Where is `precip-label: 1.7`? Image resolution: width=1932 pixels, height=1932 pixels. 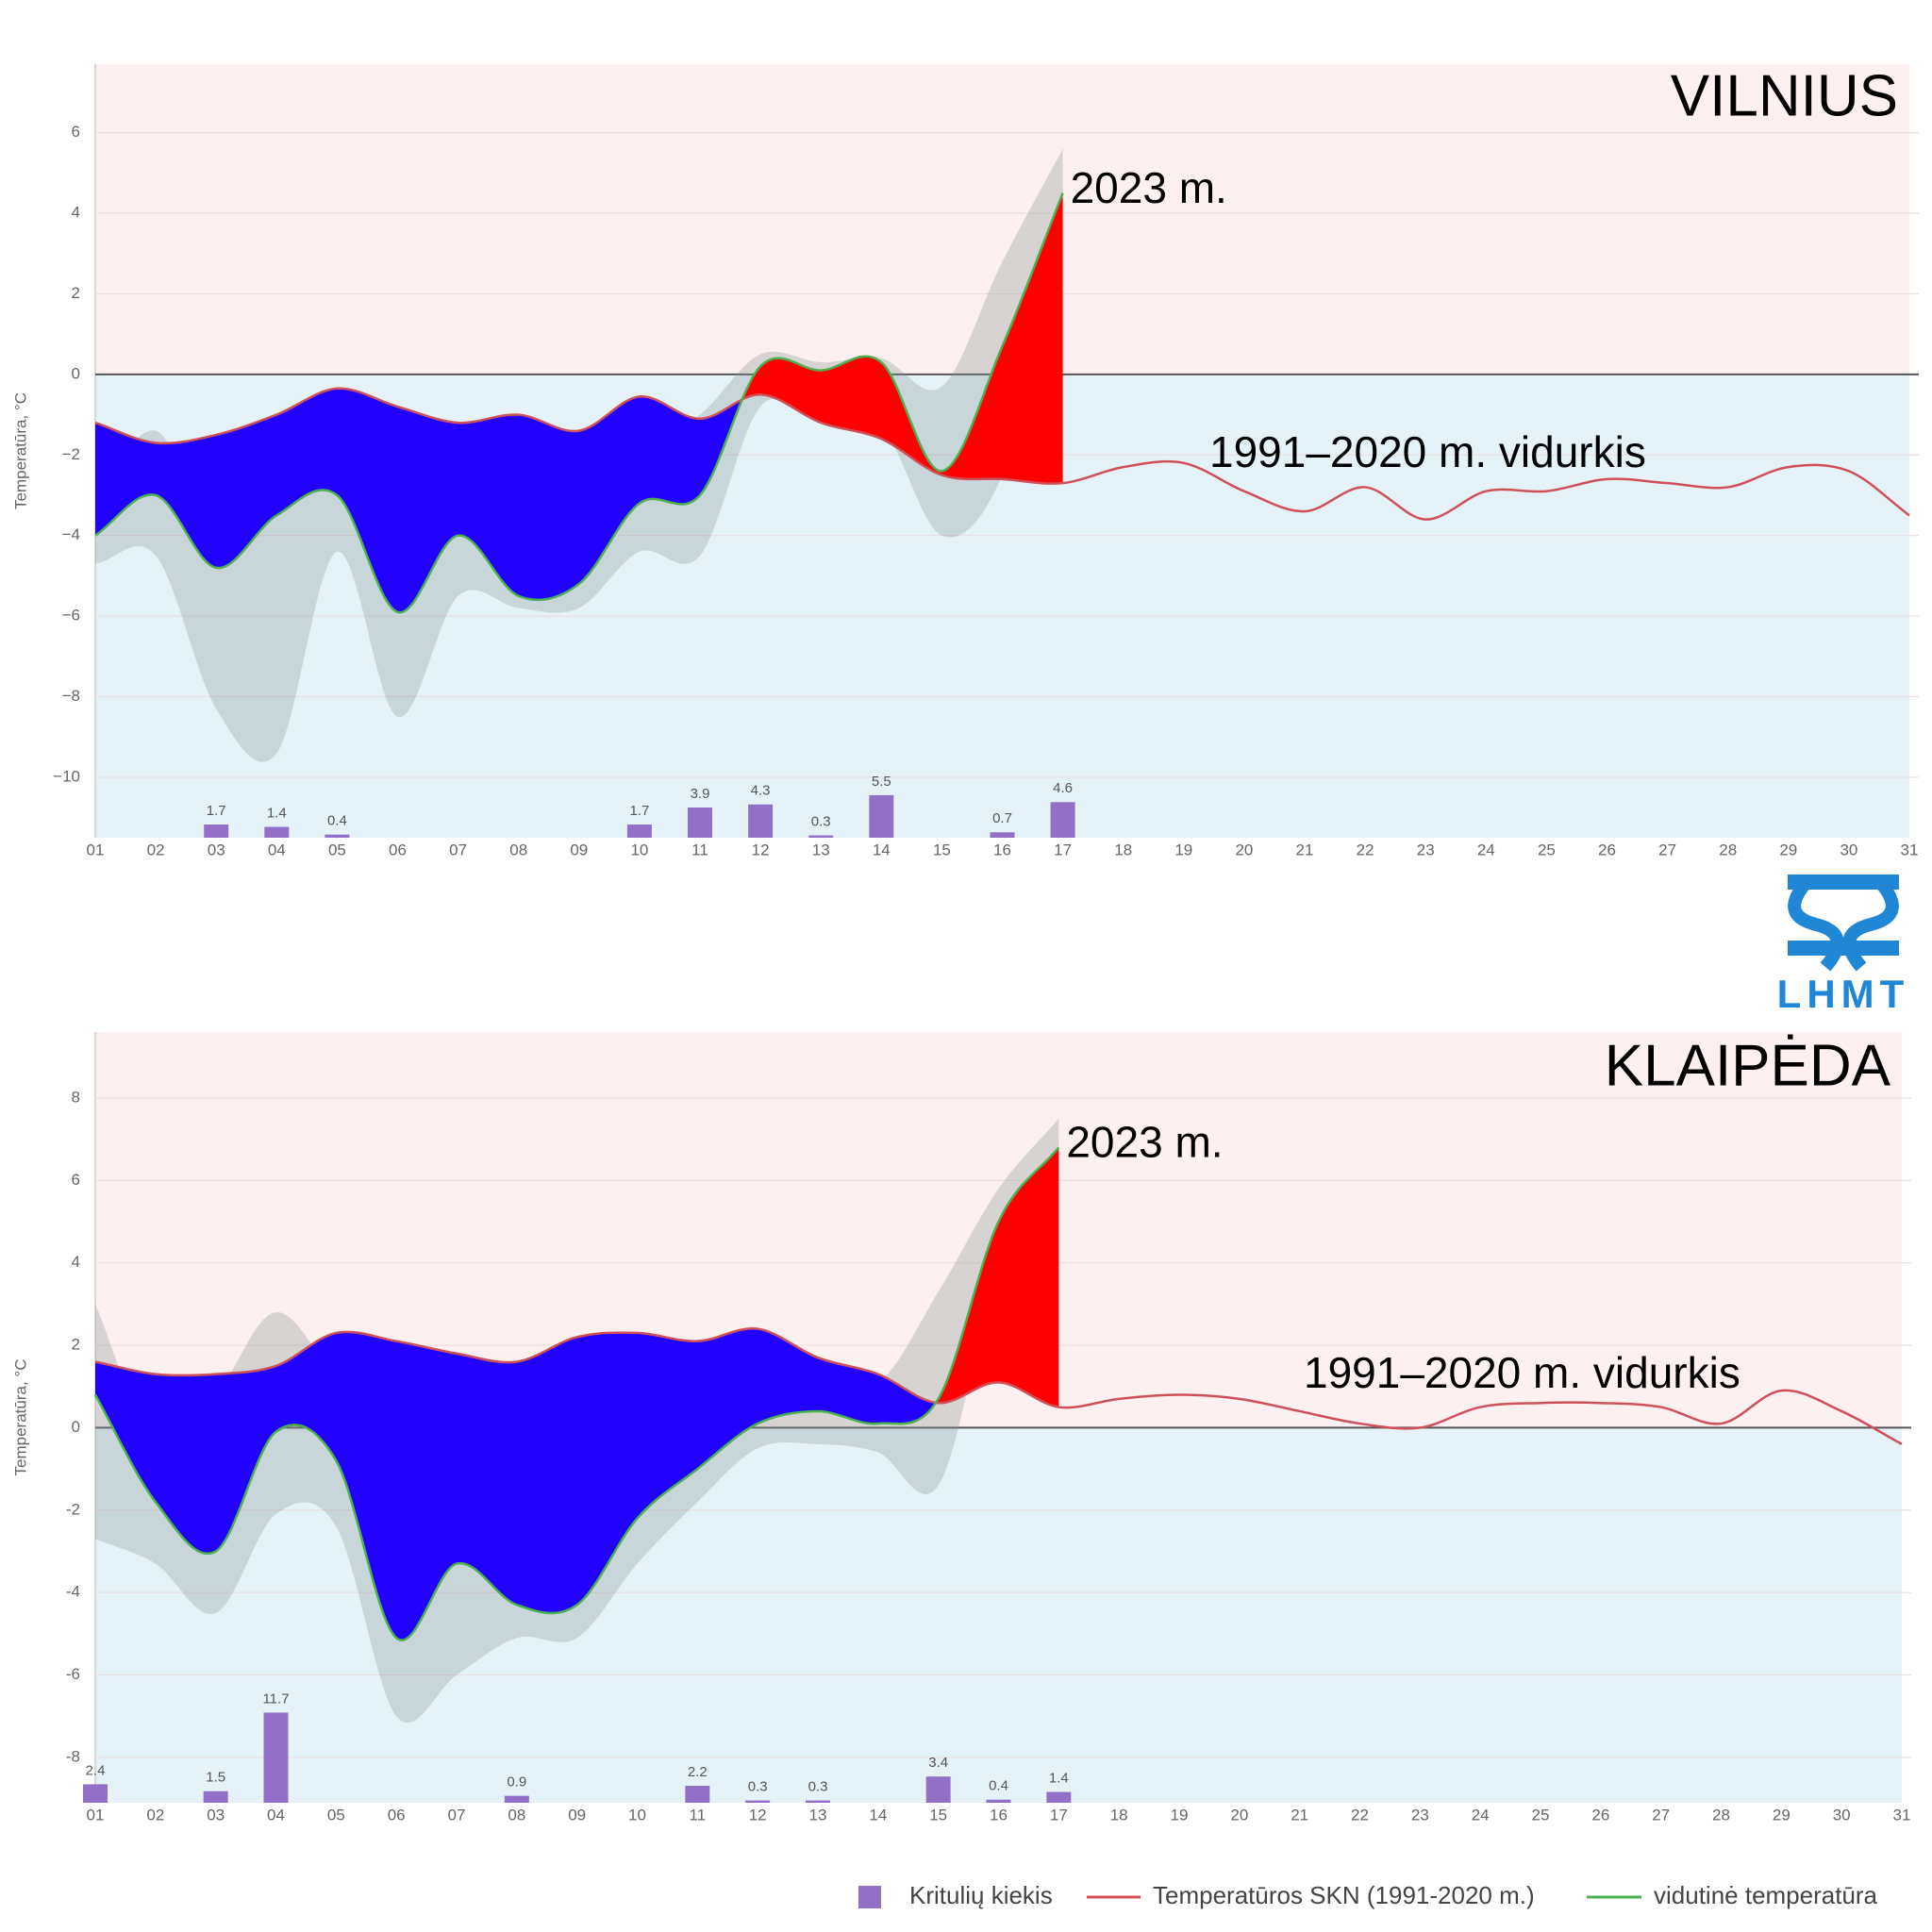 precip-label: 1.7 is located at coordinates (639, 811).